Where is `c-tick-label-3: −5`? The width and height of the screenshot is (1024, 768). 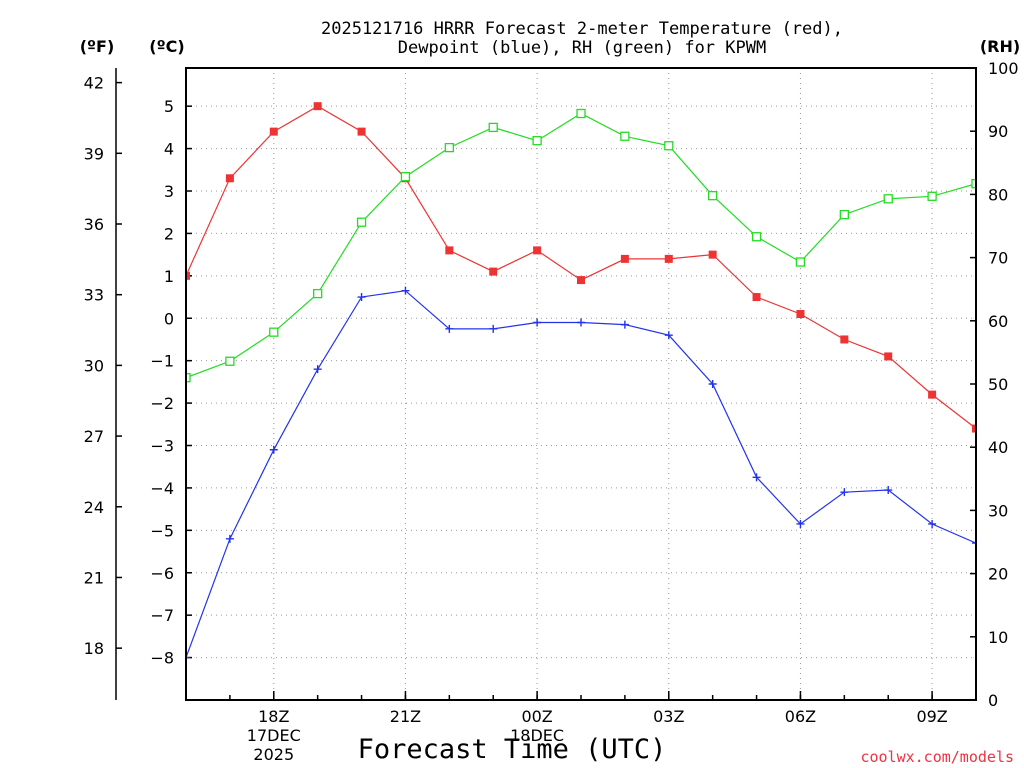
c-tick-label-3: −5 is located at coordinates (162, 530).